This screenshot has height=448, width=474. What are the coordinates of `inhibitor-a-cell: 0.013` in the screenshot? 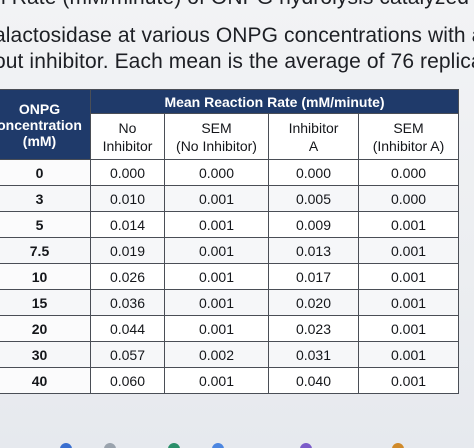 It's located at (313, 250).